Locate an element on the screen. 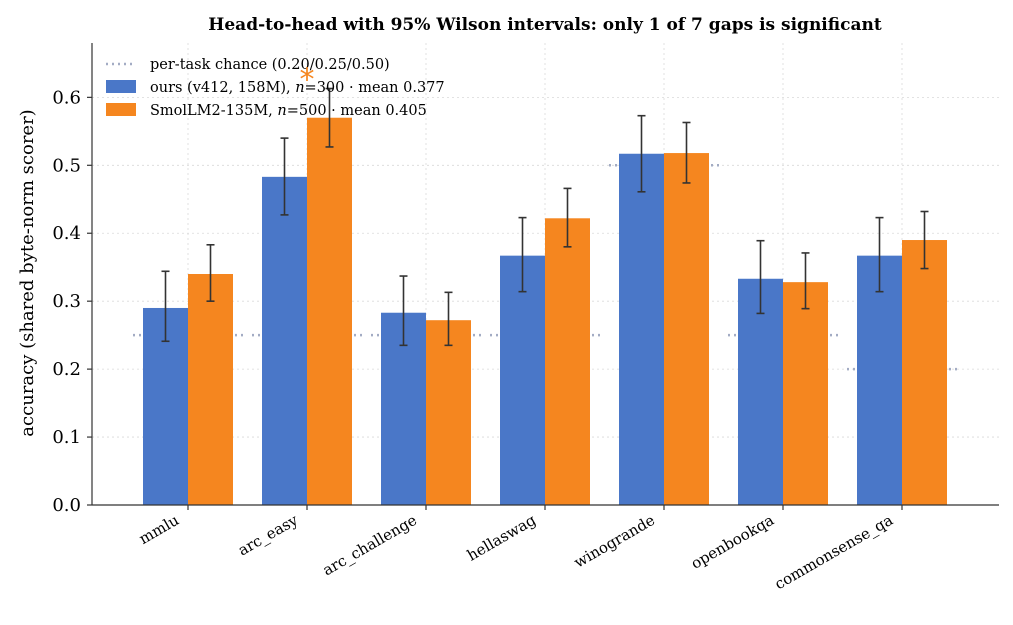 Image resolution: width=1013 pixels, height=625 pixels. significance-marker: * is located at coordinates (307, 80).